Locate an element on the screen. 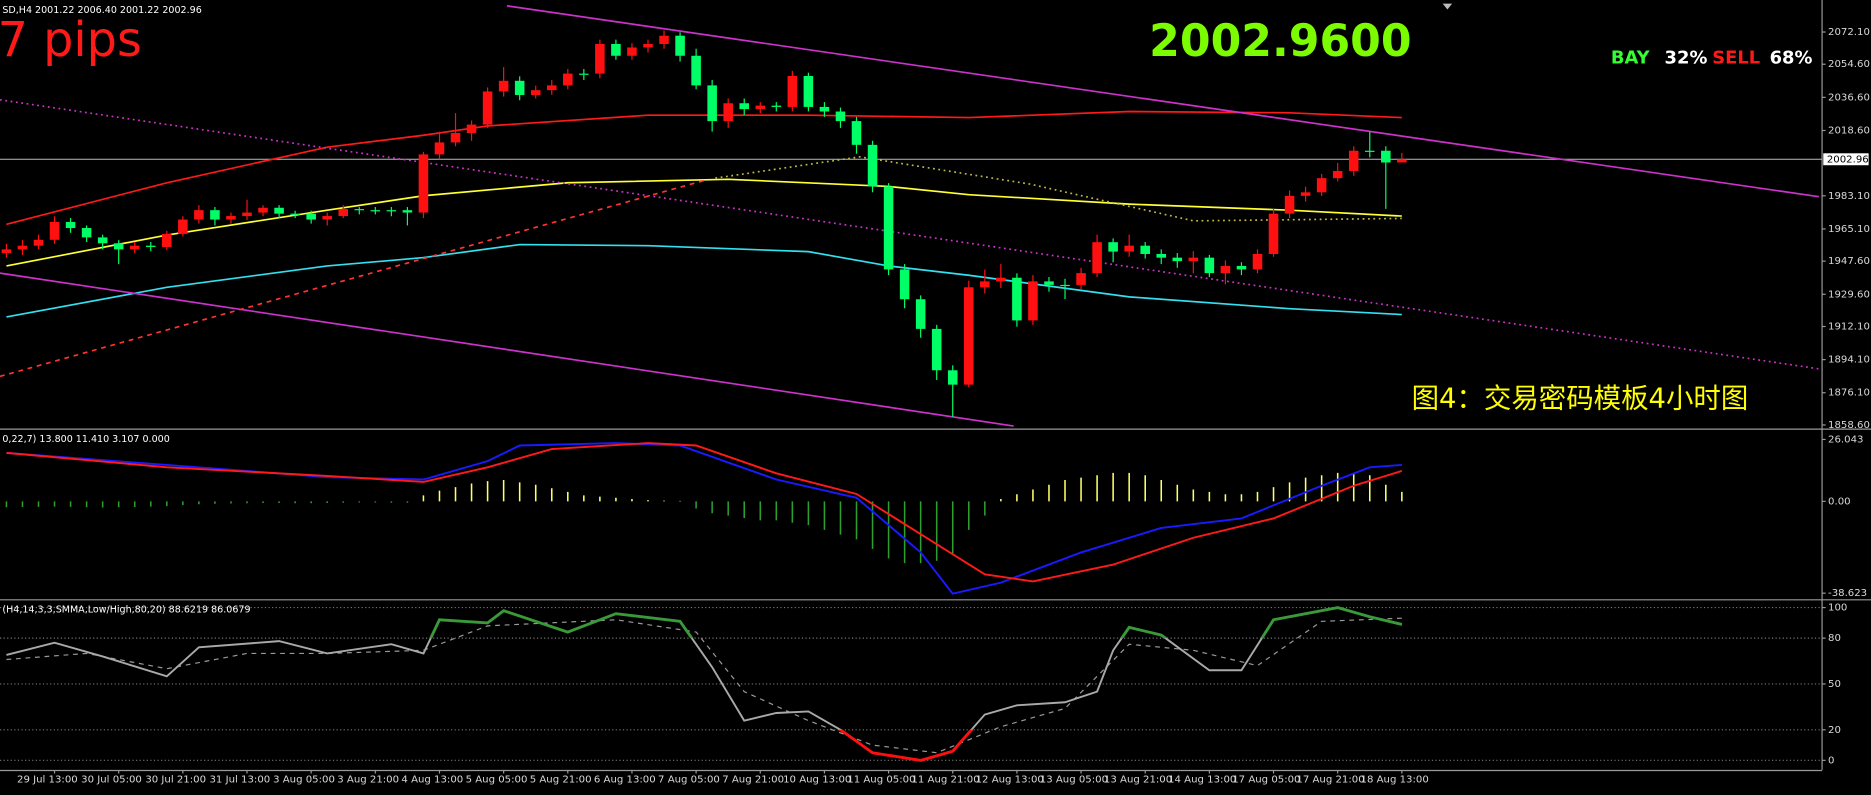  x-tick-label: 10 Aug 13:00 is located at coordinates (817, 779).